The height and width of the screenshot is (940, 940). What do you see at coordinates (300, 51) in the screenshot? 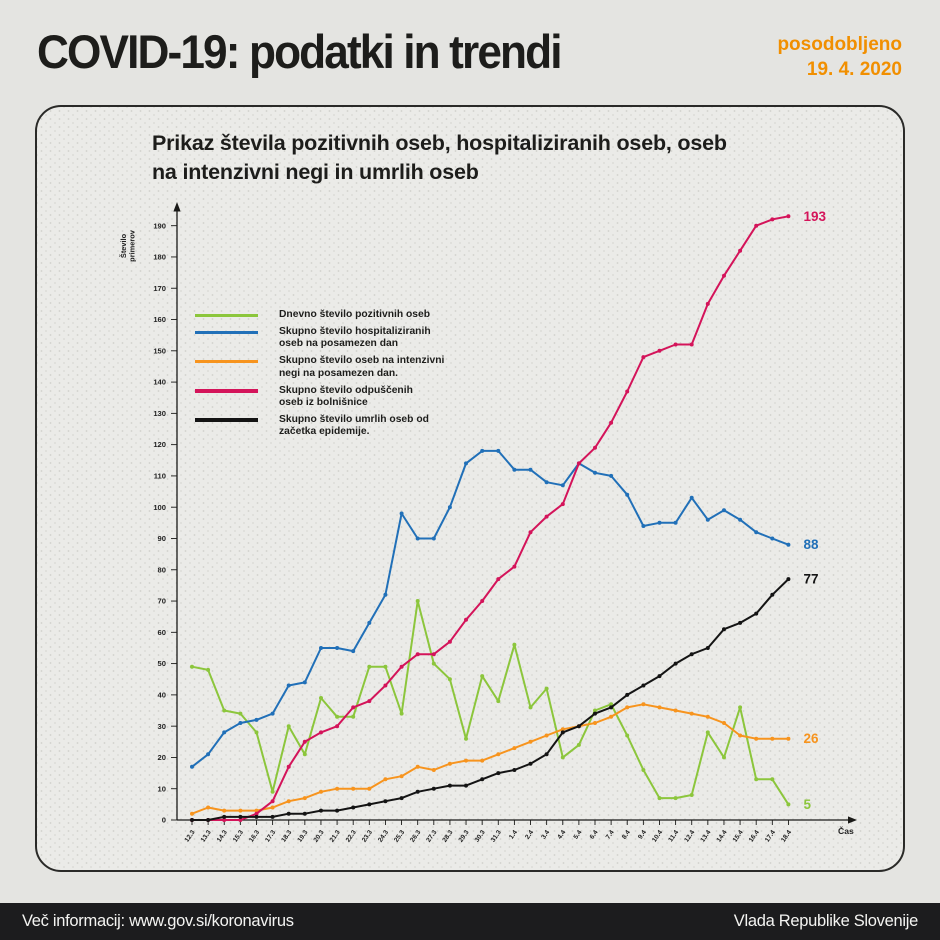
I see `page-title: COVID-19: podatki in trendi` at bounding box center [300, 51].